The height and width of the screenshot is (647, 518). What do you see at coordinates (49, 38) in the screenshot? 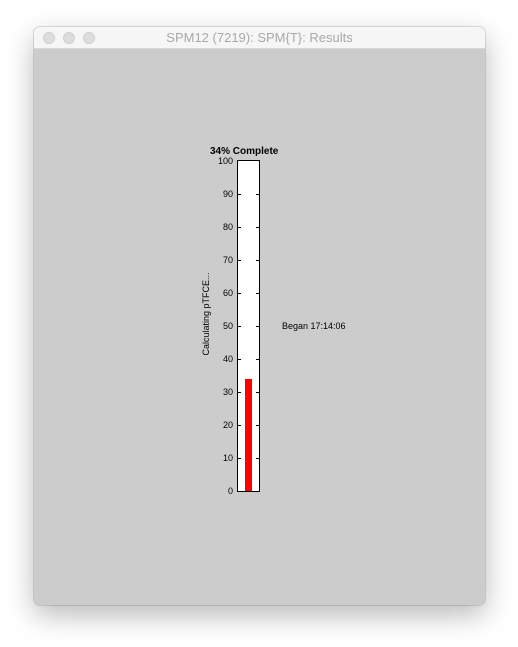
I see `close-window-button` at bounding box center [49, 38].